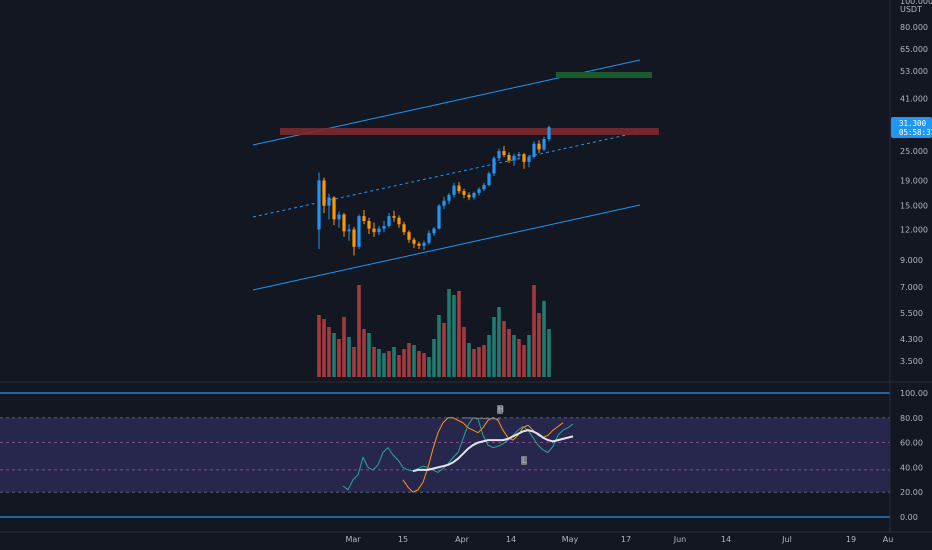 The image size is (932, 550). I want to click on price-tick-label: 53.000, so click(914, 71).